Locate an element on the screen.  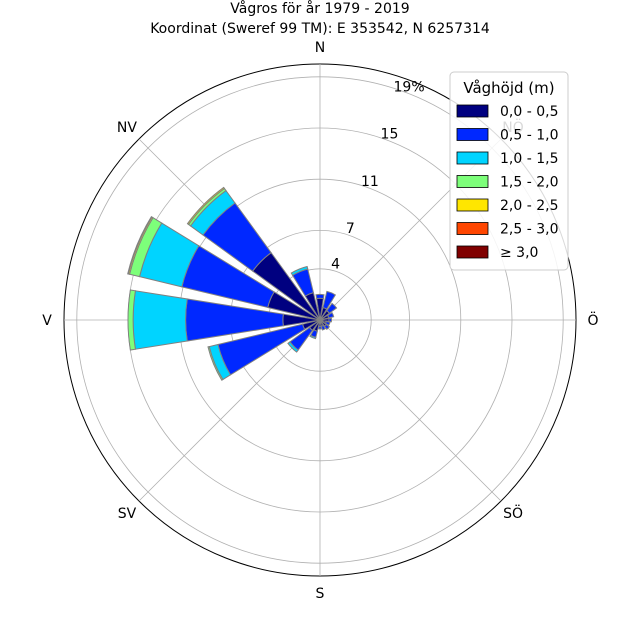
direction-label: V is located at coordinates (47, 321).